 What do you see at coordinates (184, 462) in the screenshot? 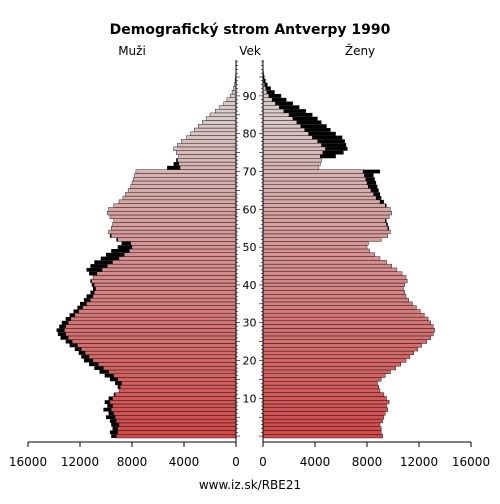
I see `x-tick-label-left: 4000` at bounding box center [184, 462].